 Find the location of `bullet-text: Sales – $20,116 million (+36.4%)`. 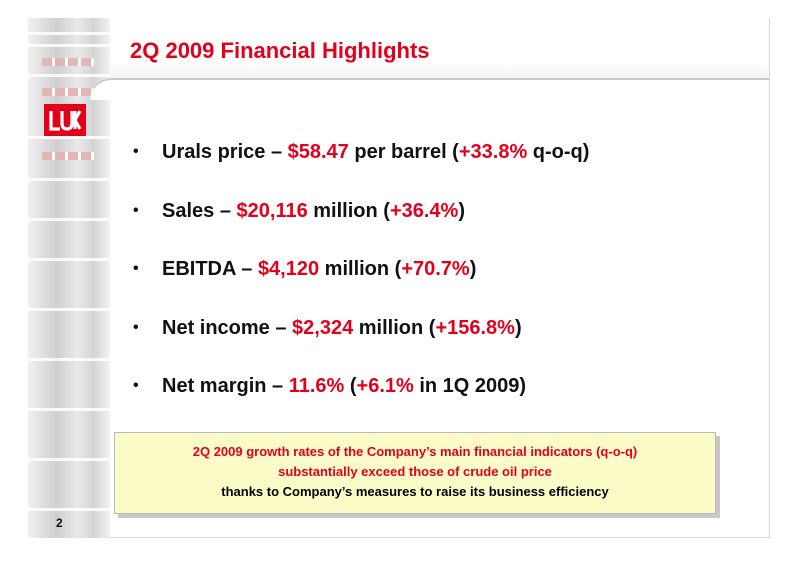

bullet-text: Sales – $20,116 million (+36.4%) is located at coordinates (313, 211).